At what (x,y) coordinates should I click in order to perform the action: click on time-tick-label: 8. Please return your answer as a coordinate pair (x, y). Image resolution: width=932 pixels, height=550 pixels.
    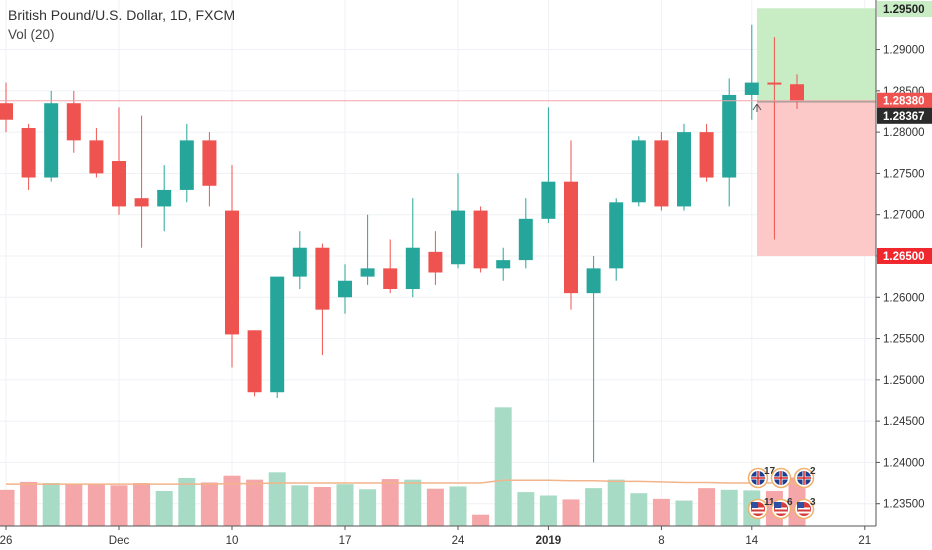
    Looking at the image, I should click on (661, 541).